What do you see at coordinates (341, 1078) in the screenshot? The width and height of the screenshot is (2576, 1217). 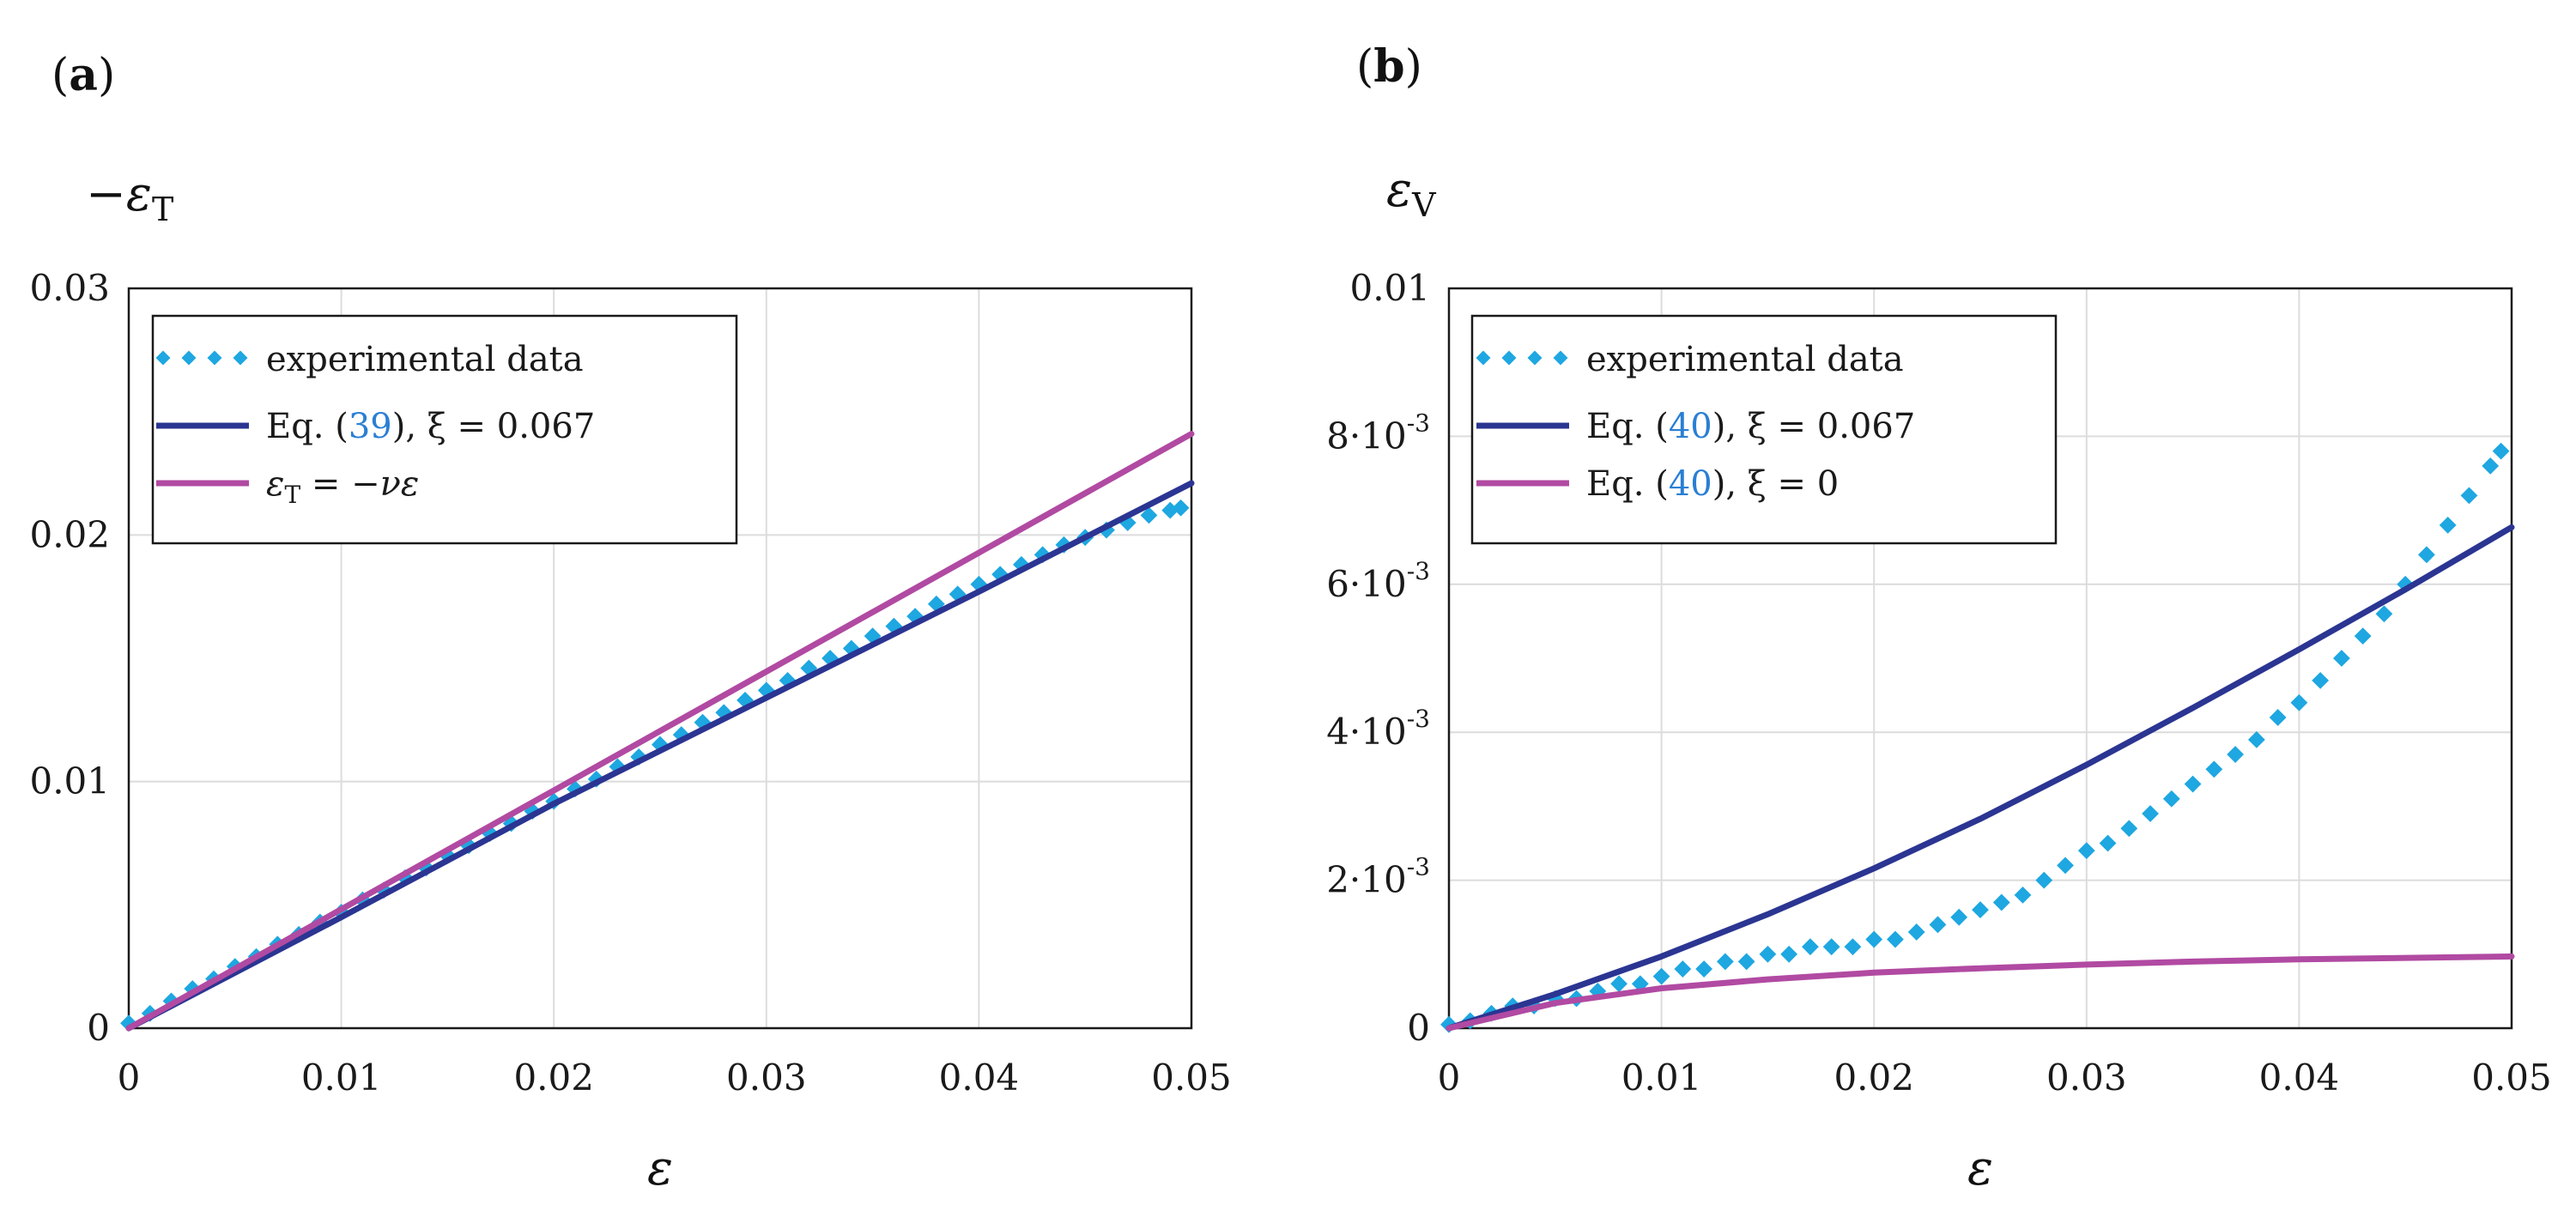 I see `panel-a-x-tick-label: 0.01` at bounding box center [341, 1078].